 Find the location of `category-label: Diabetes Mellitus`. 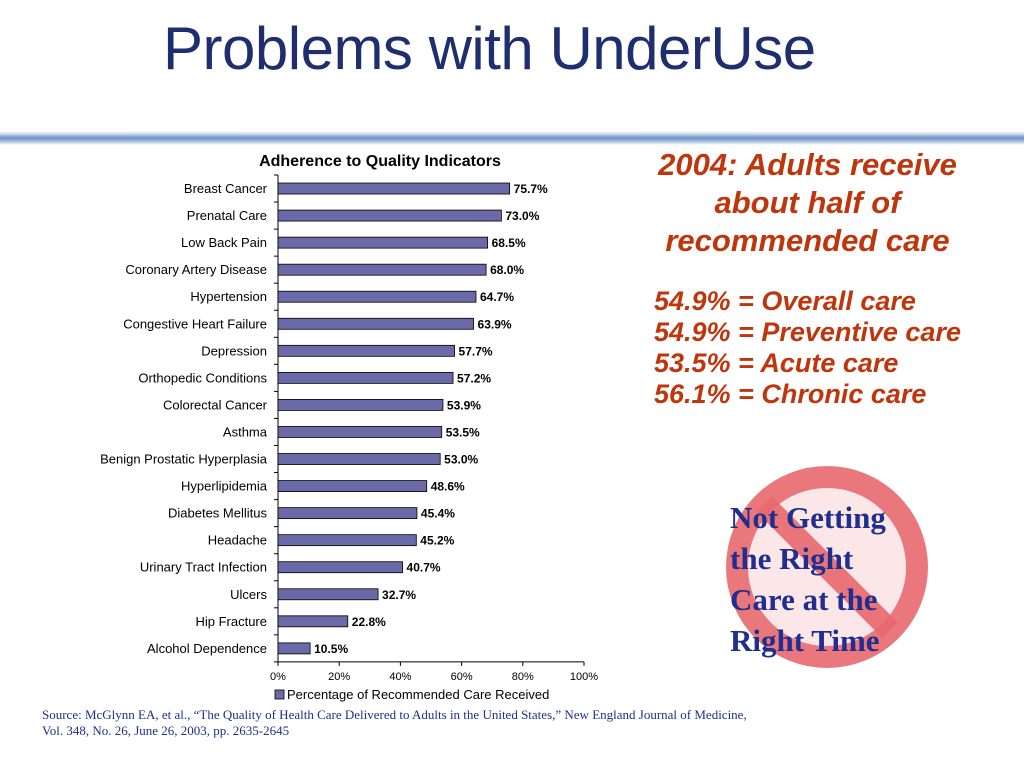

category-label: Diabetes Mellitus is located at coordinates (217, 513).